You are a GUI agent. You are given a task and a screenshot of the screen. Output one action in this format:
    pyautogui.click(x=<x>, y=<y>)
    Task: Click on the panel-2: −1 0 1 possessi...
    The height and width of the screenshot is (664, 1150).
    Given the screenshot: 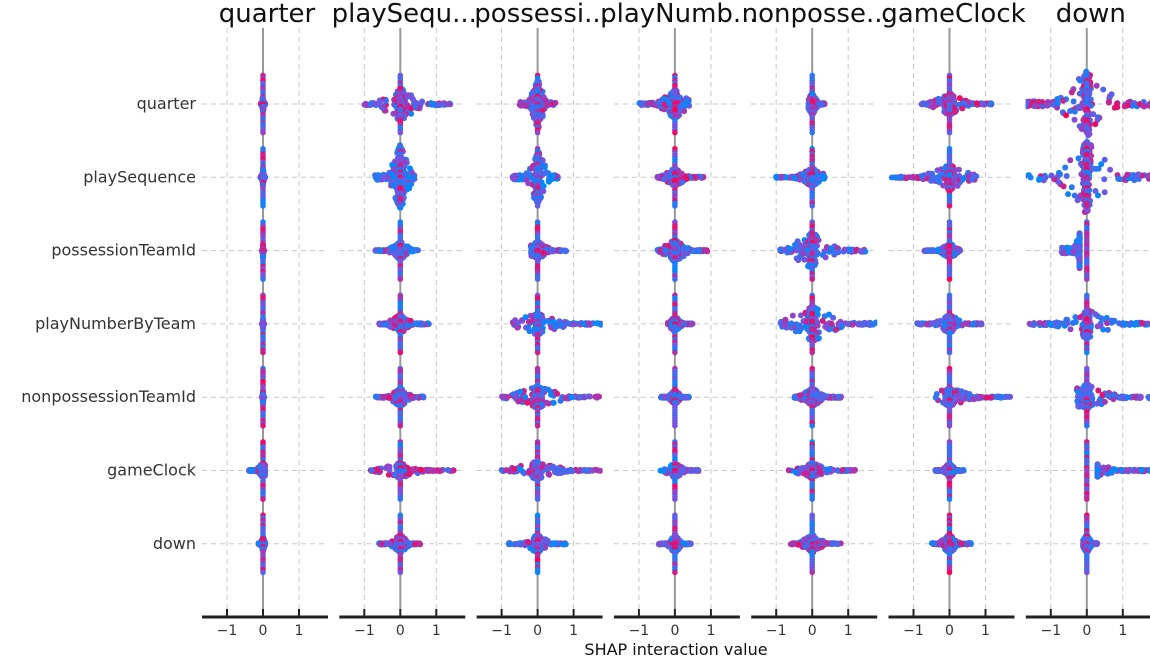 What is the action you would take?
    pyautogui.click(x=541, y=319)
    